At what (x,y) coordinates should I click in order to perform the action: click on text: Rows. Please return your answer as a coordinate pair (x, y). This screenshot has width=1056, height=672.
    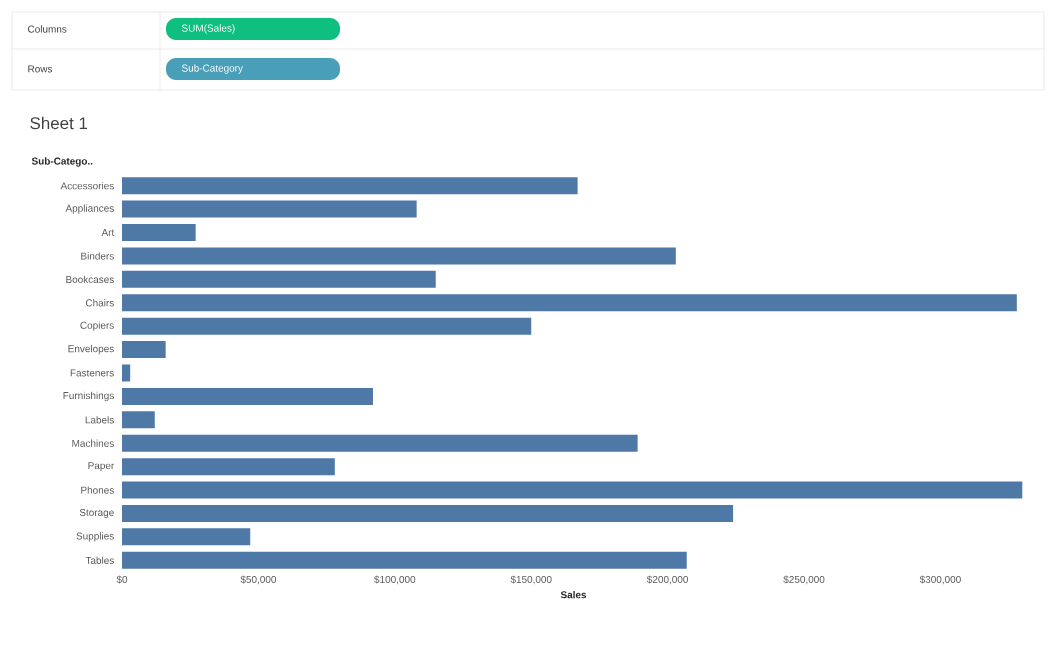
    Looking at the image, I should click on (40, 69).